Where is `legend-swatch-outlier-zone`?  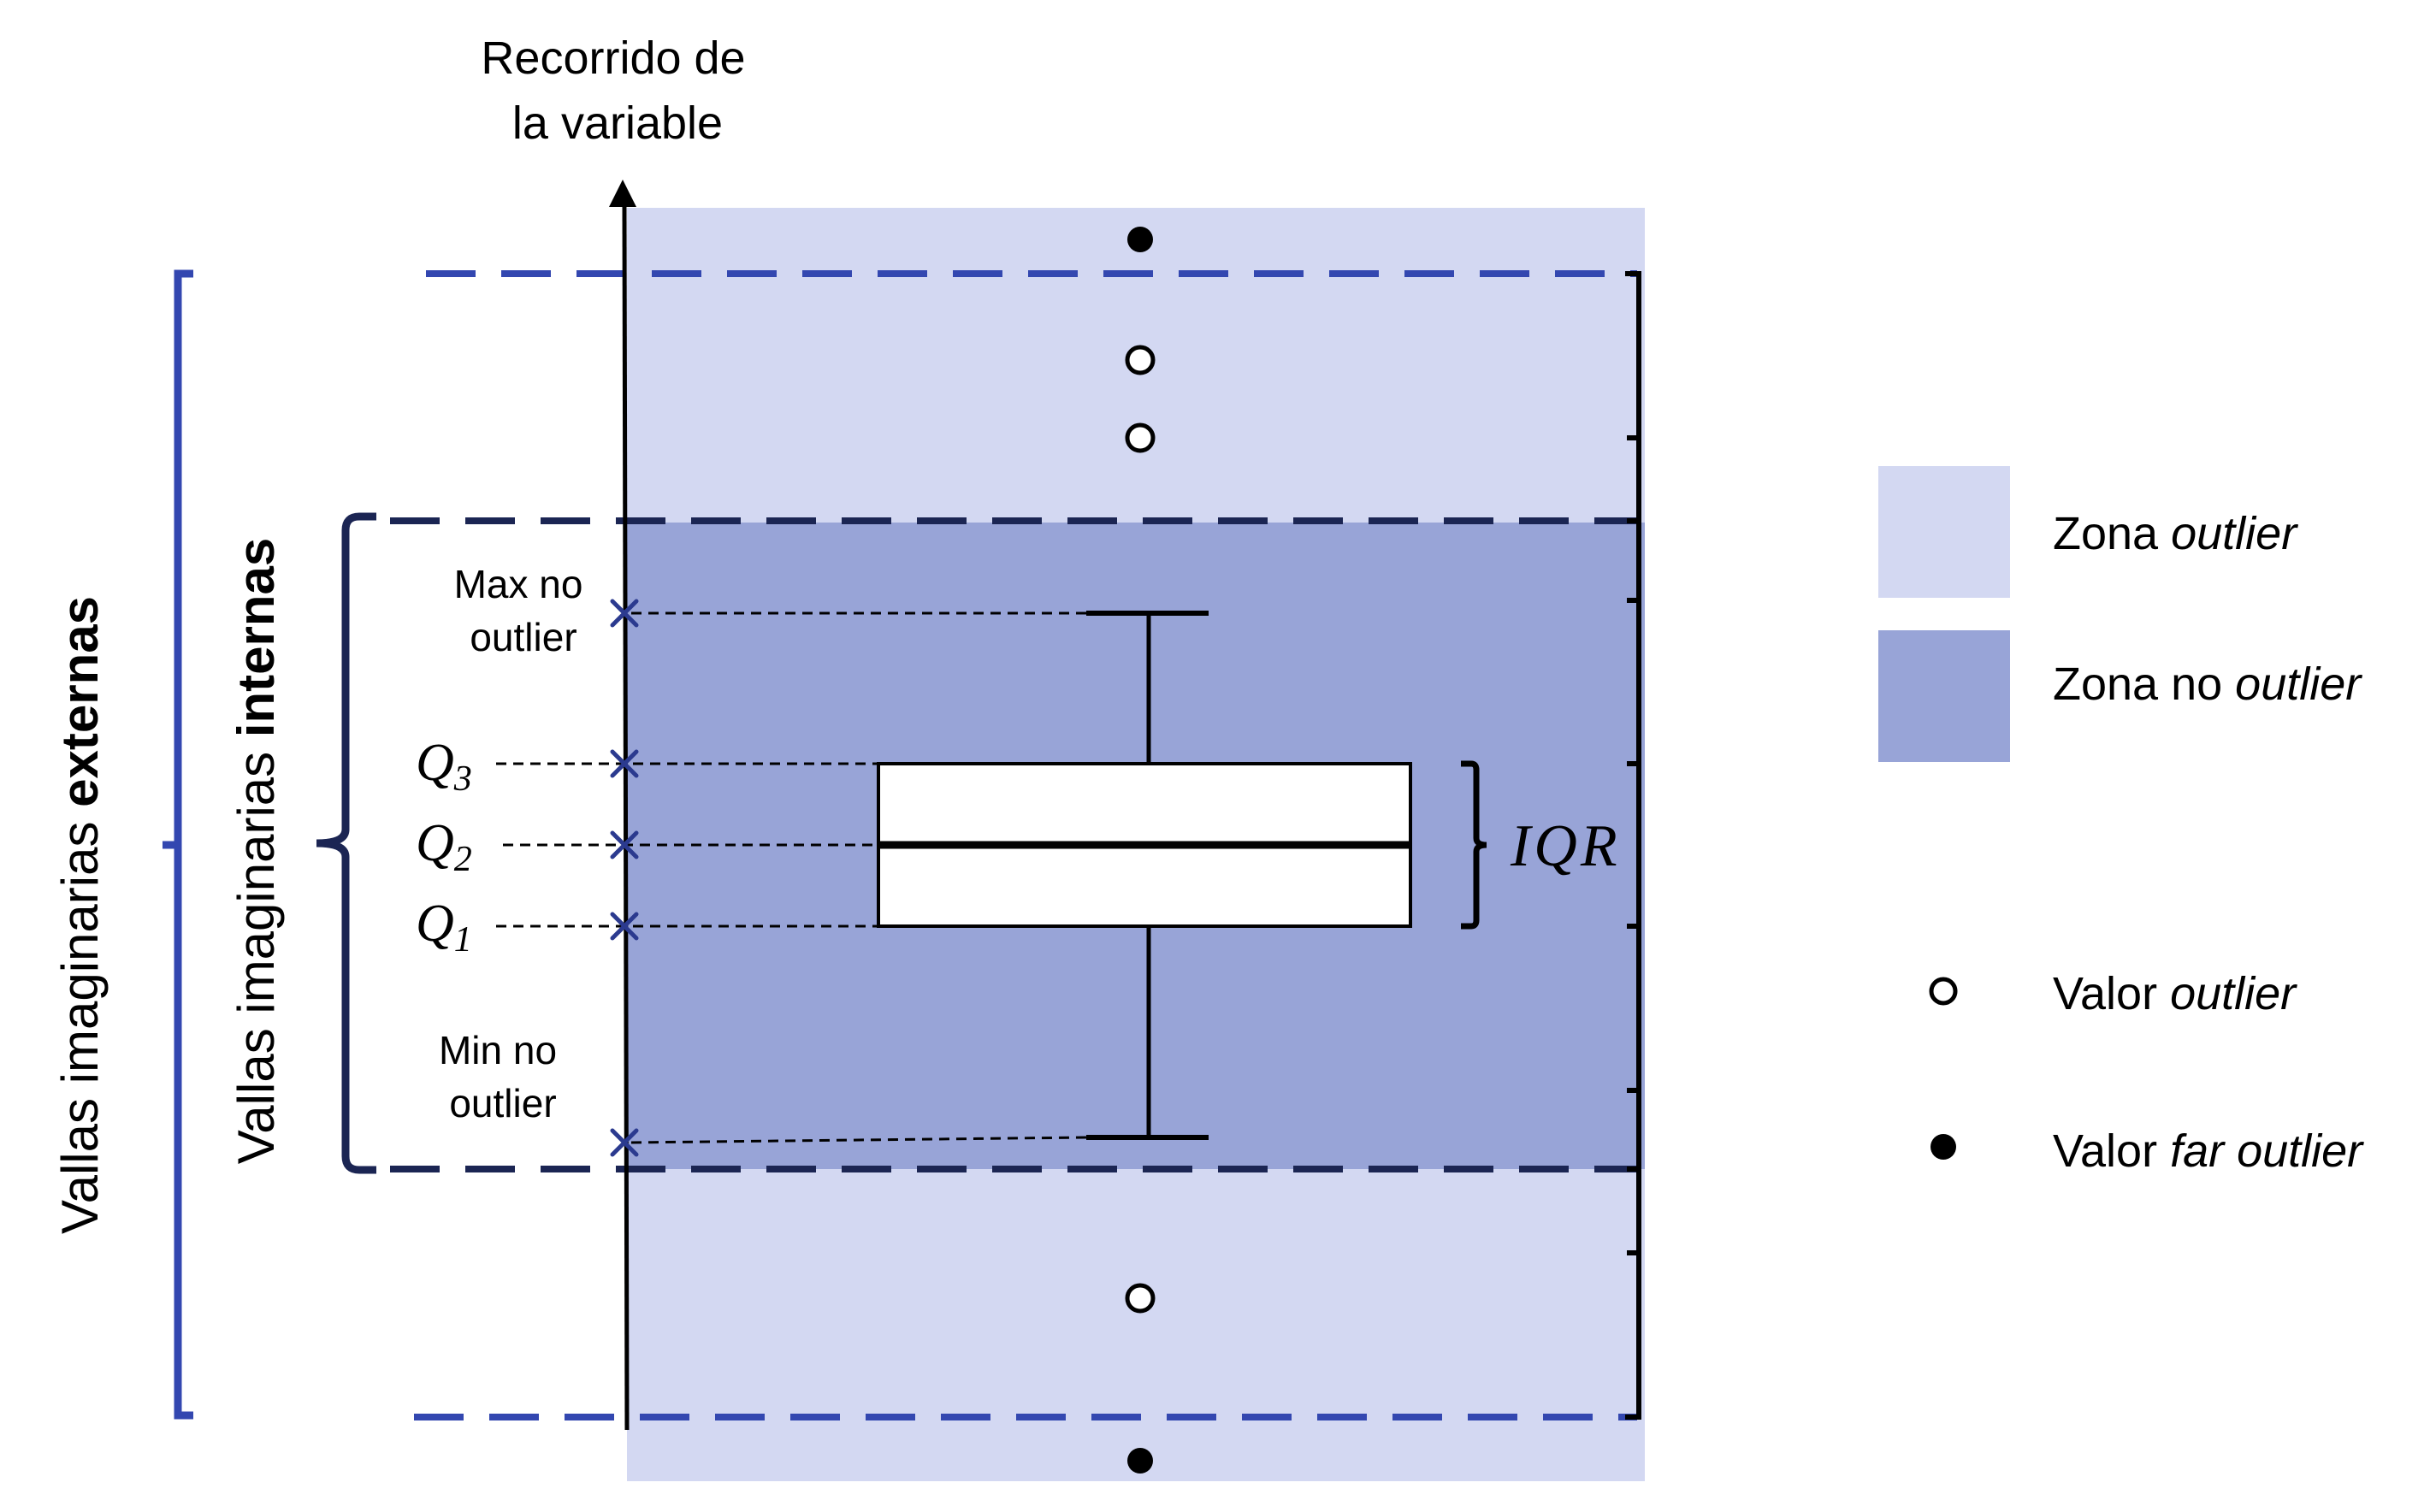
legend-swatch-outlier-zone is located at coordinates (1944, 532).